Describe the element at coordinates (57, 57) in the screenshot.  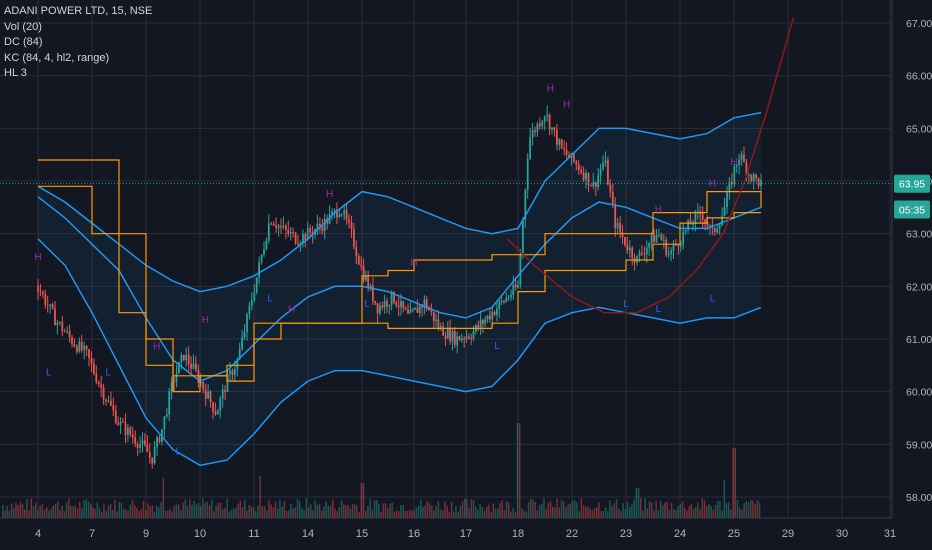
I see `legend-kc: KC (84, 4, hl2, range)` at that location.